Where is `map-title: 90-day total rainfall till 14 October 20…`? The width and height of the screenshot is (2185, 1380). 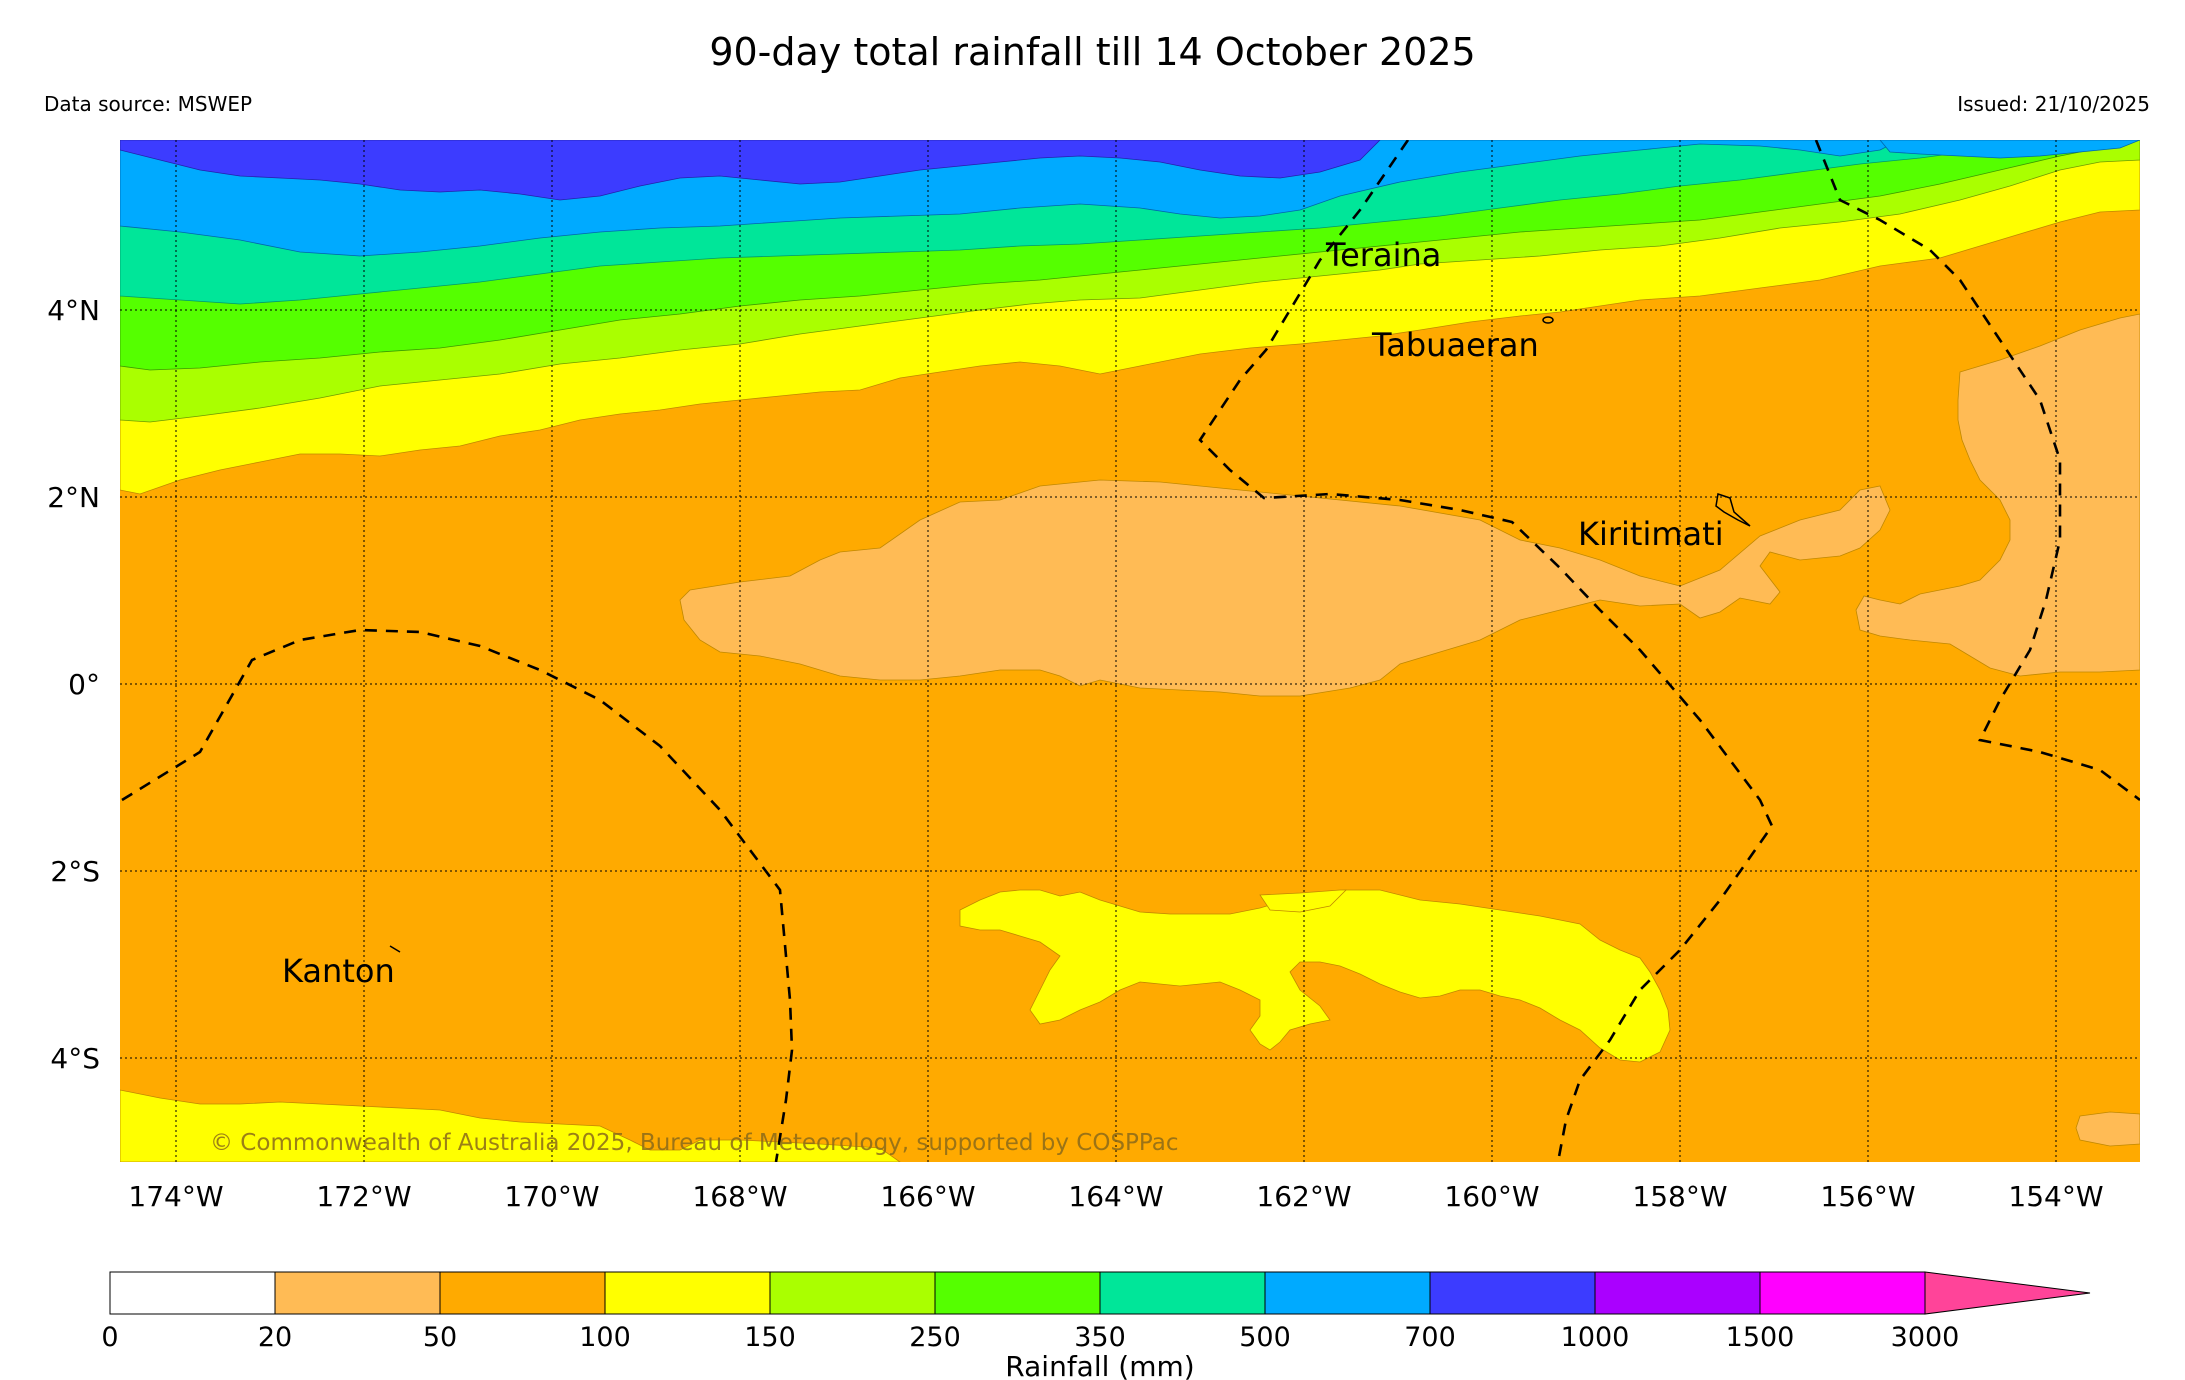
map-title: 90-day total rainfall till 14 October 20… is located at coordinates (1092, 52).